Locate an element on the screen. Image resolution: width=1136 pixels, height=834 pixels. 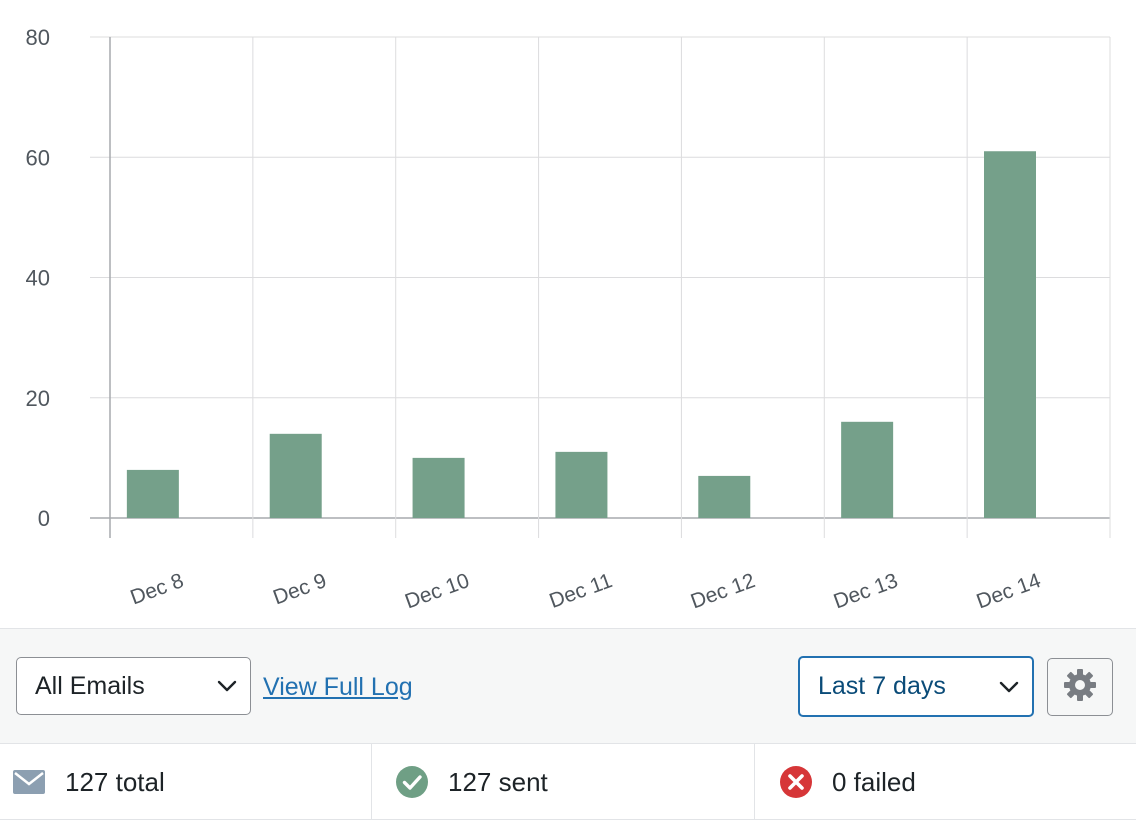
email-type-select-value: All Emails is located at coordinates (90, 685).